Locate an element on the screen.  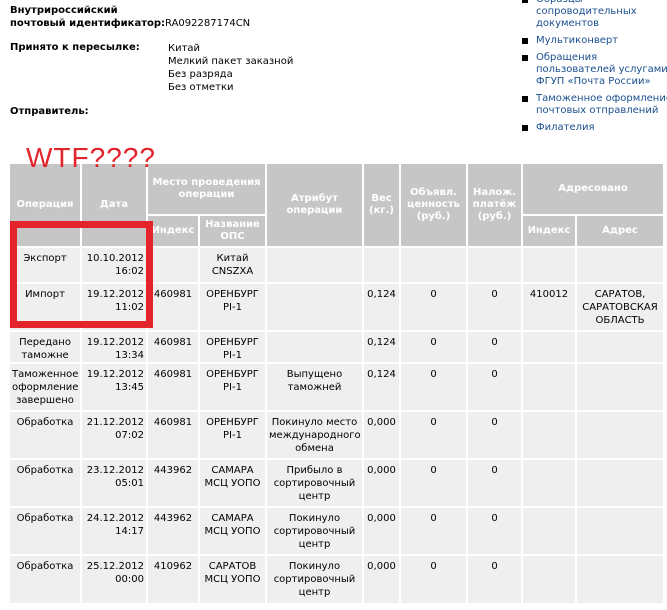
link-sample-documents: Образцы сопроводительных документов is located at coordinates (592, 15).